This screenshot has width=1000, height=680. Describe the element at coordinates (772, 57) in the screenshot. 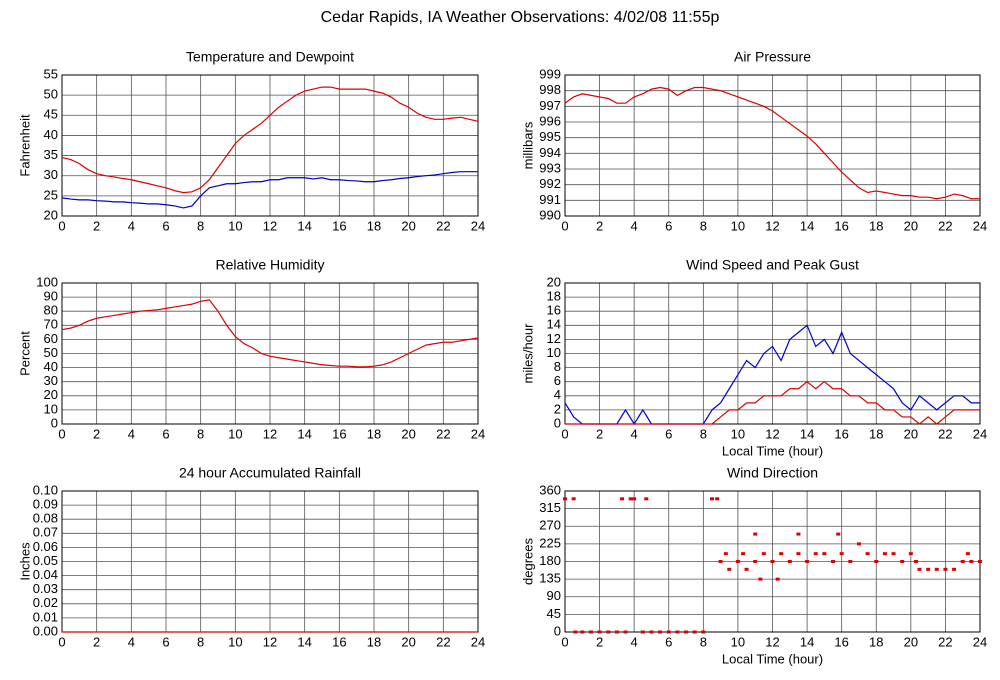

I see `chart-title: Air Pressure` at that location.